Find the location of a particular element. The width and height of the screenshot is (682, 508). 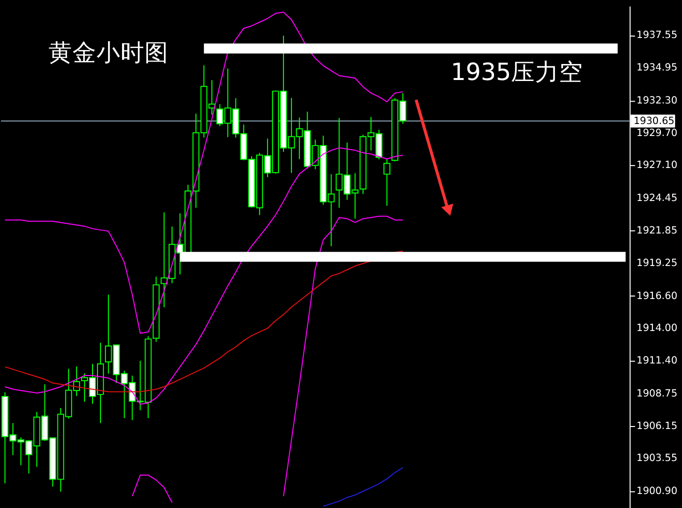

y-tick-label: 1937.55 is located at coordinates (657, 36).